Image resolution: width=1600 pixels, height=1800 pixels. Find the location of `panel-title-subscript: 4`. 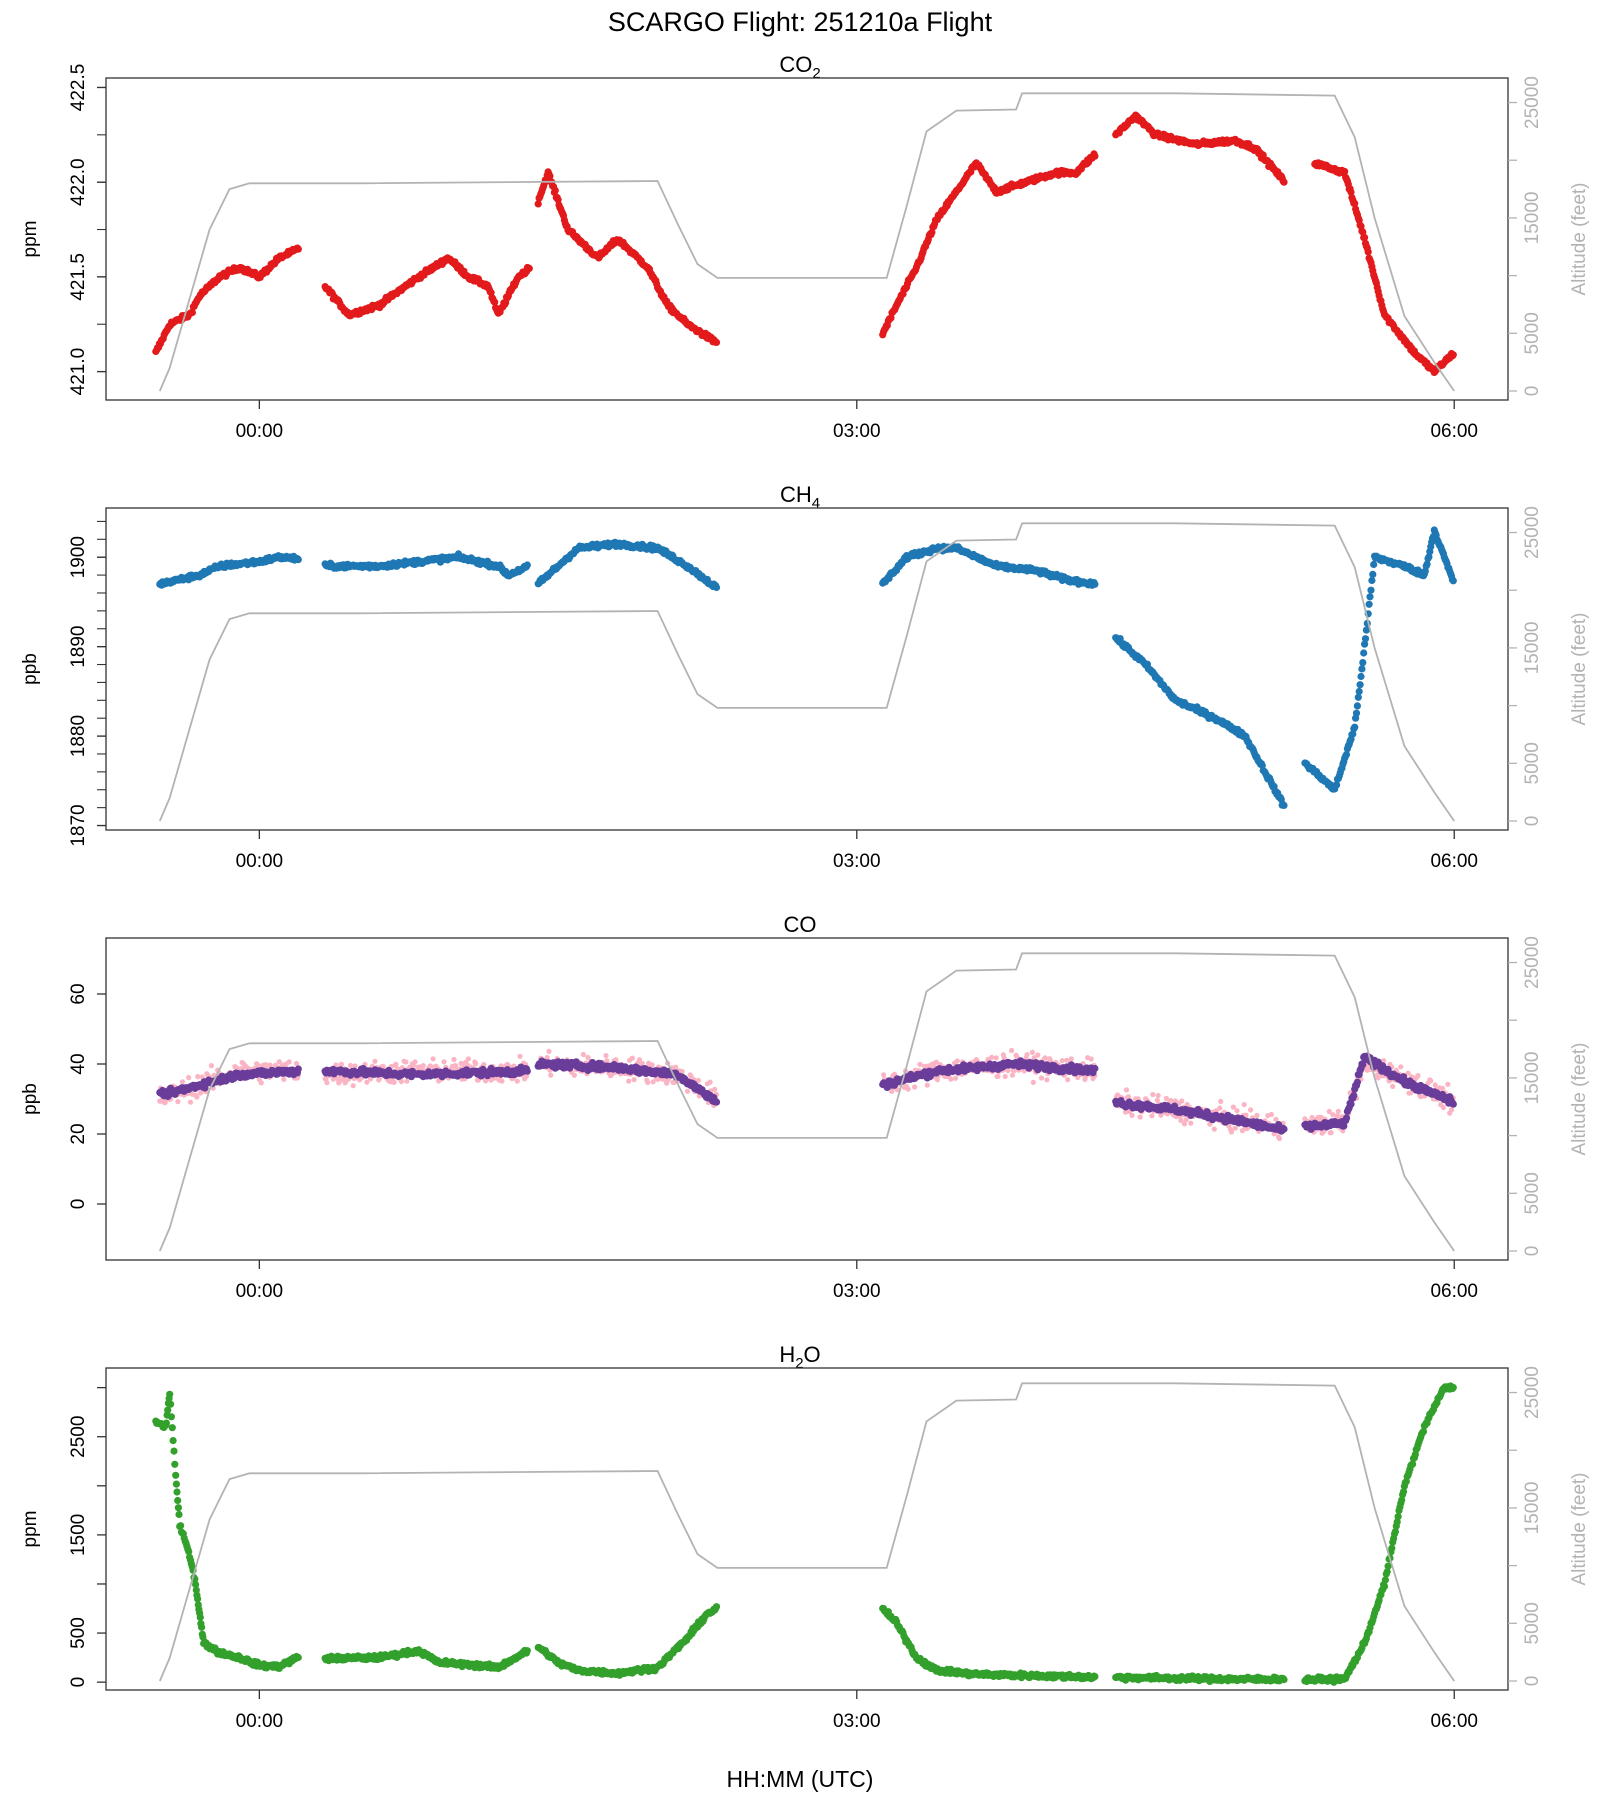

panel-title-subscript: 4 is located at coordinates (816, 503).